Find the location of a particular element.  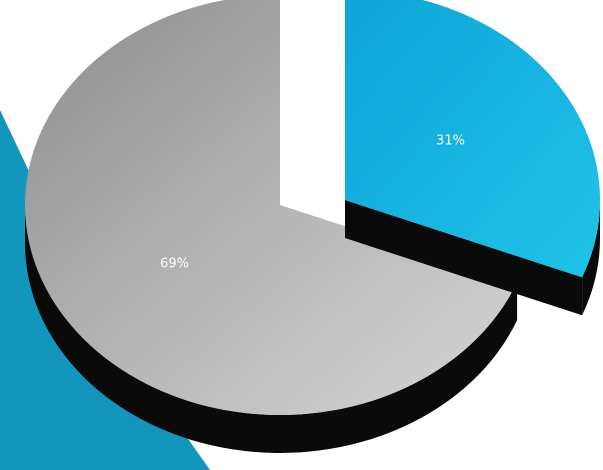

slice-data-label: 31% is located at coordinates (450, 141).